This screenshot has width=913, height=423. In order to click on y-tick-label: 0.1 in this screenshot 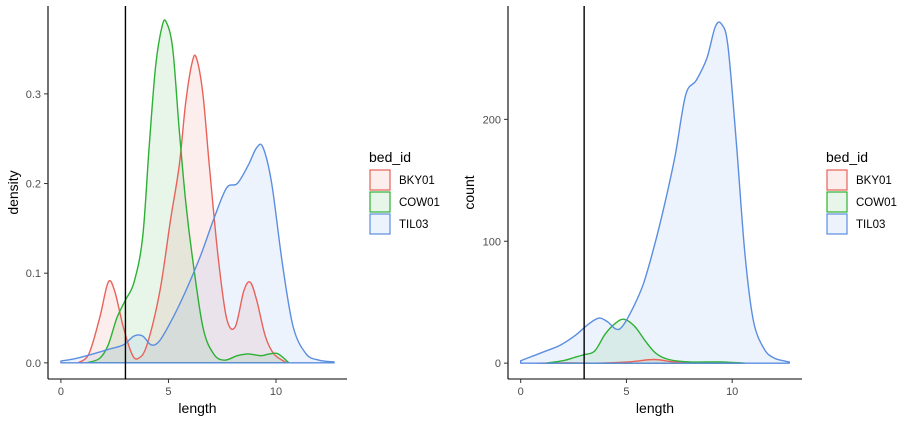, I will do `click(33, 274)`.